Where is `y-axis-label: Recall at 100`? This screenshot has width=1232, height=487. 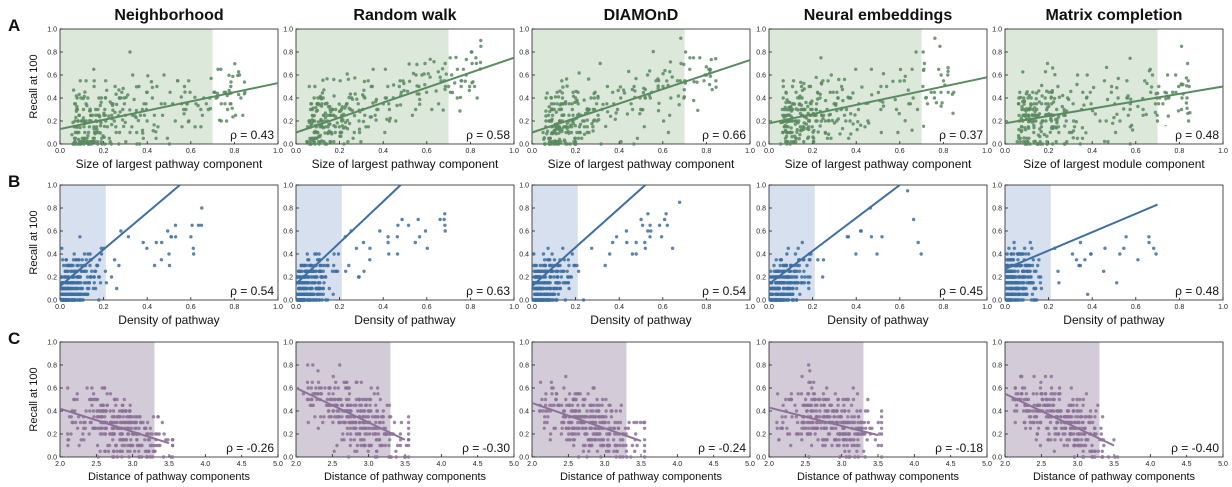
y-axis-label: Recall at 100 is located at coordinates (34, 86).